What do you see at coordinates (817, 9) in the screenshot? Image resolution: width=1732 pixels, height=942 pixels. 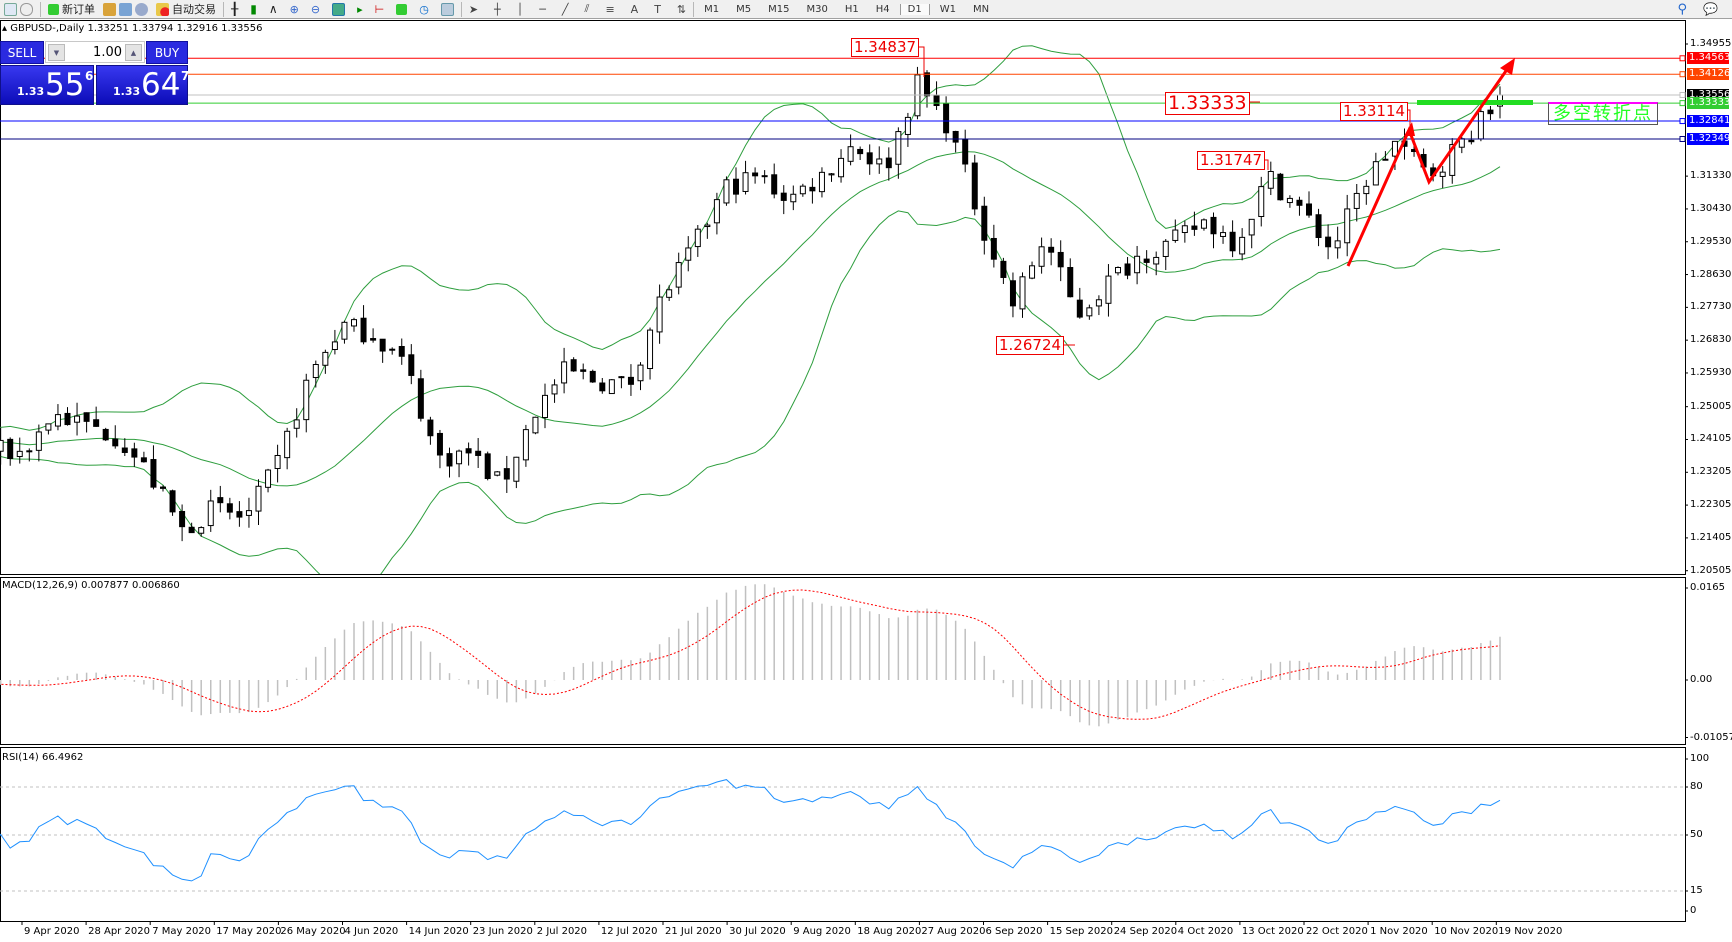 I see `timeframe-m30: M30` at bounding box center [817, 9].